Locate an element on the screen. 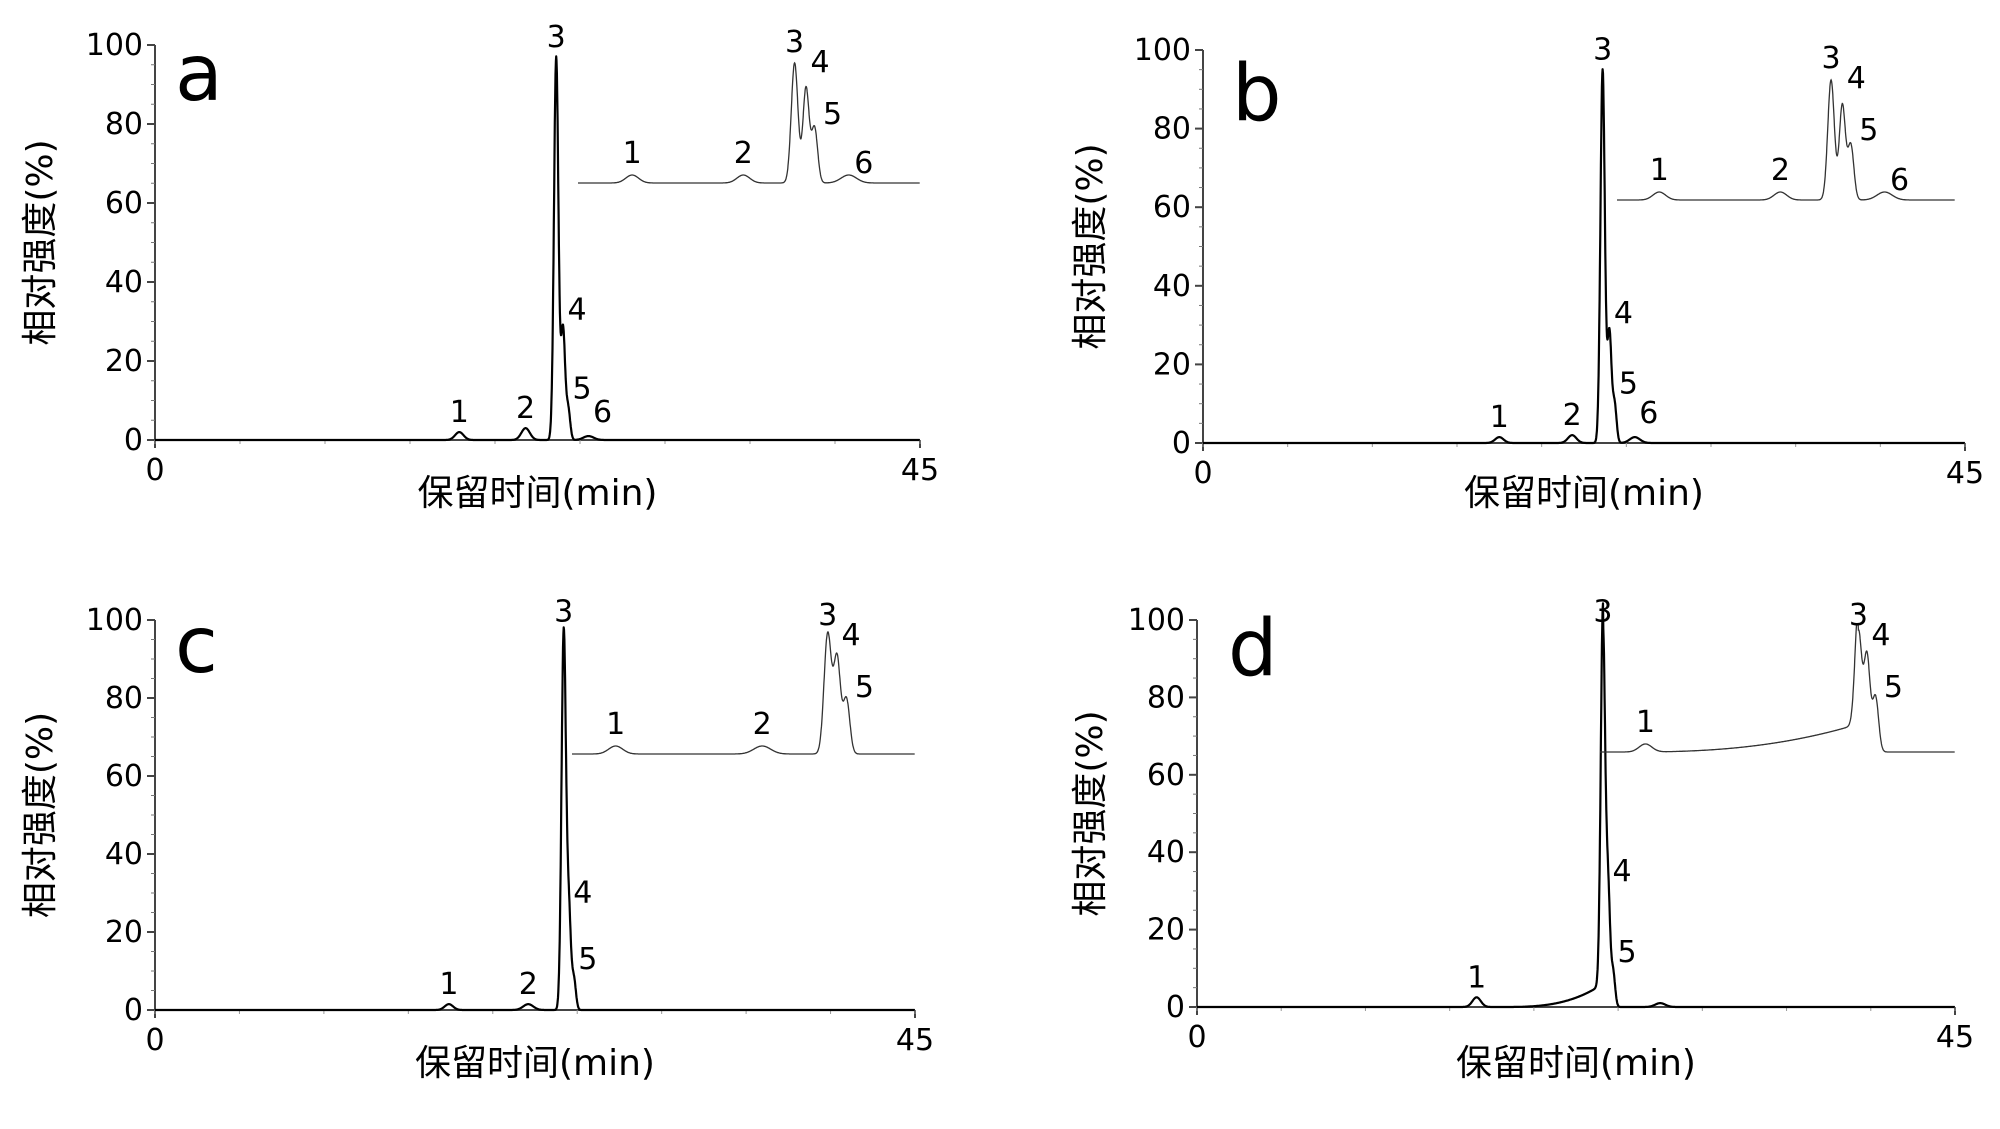 This screenshot has height=1129, width=2000. inset-zoom: 1 2 34 5 is located at coordinates (743, 676).